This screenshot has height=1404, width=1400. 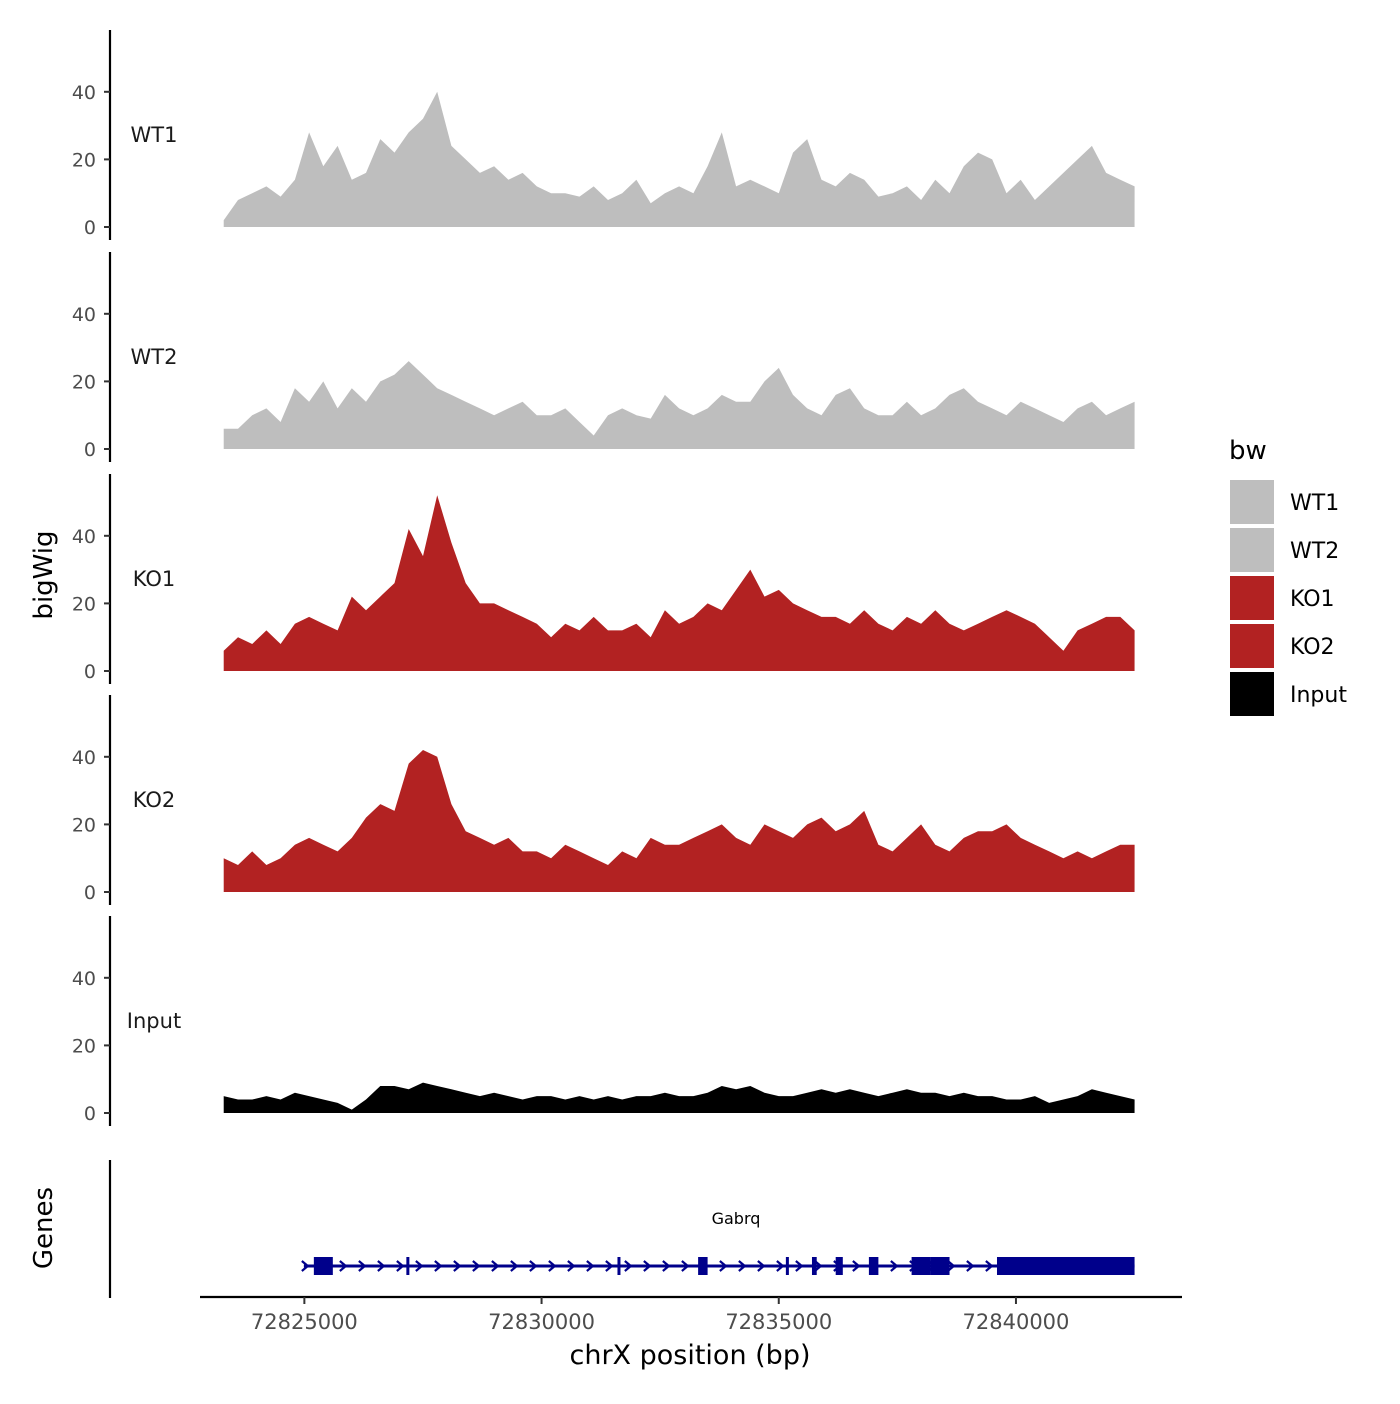 What do you see at coordinates (84, 979) in the screenshot?
I see `y-tick-label-input-40: 40` at bounding box center [84, 979].